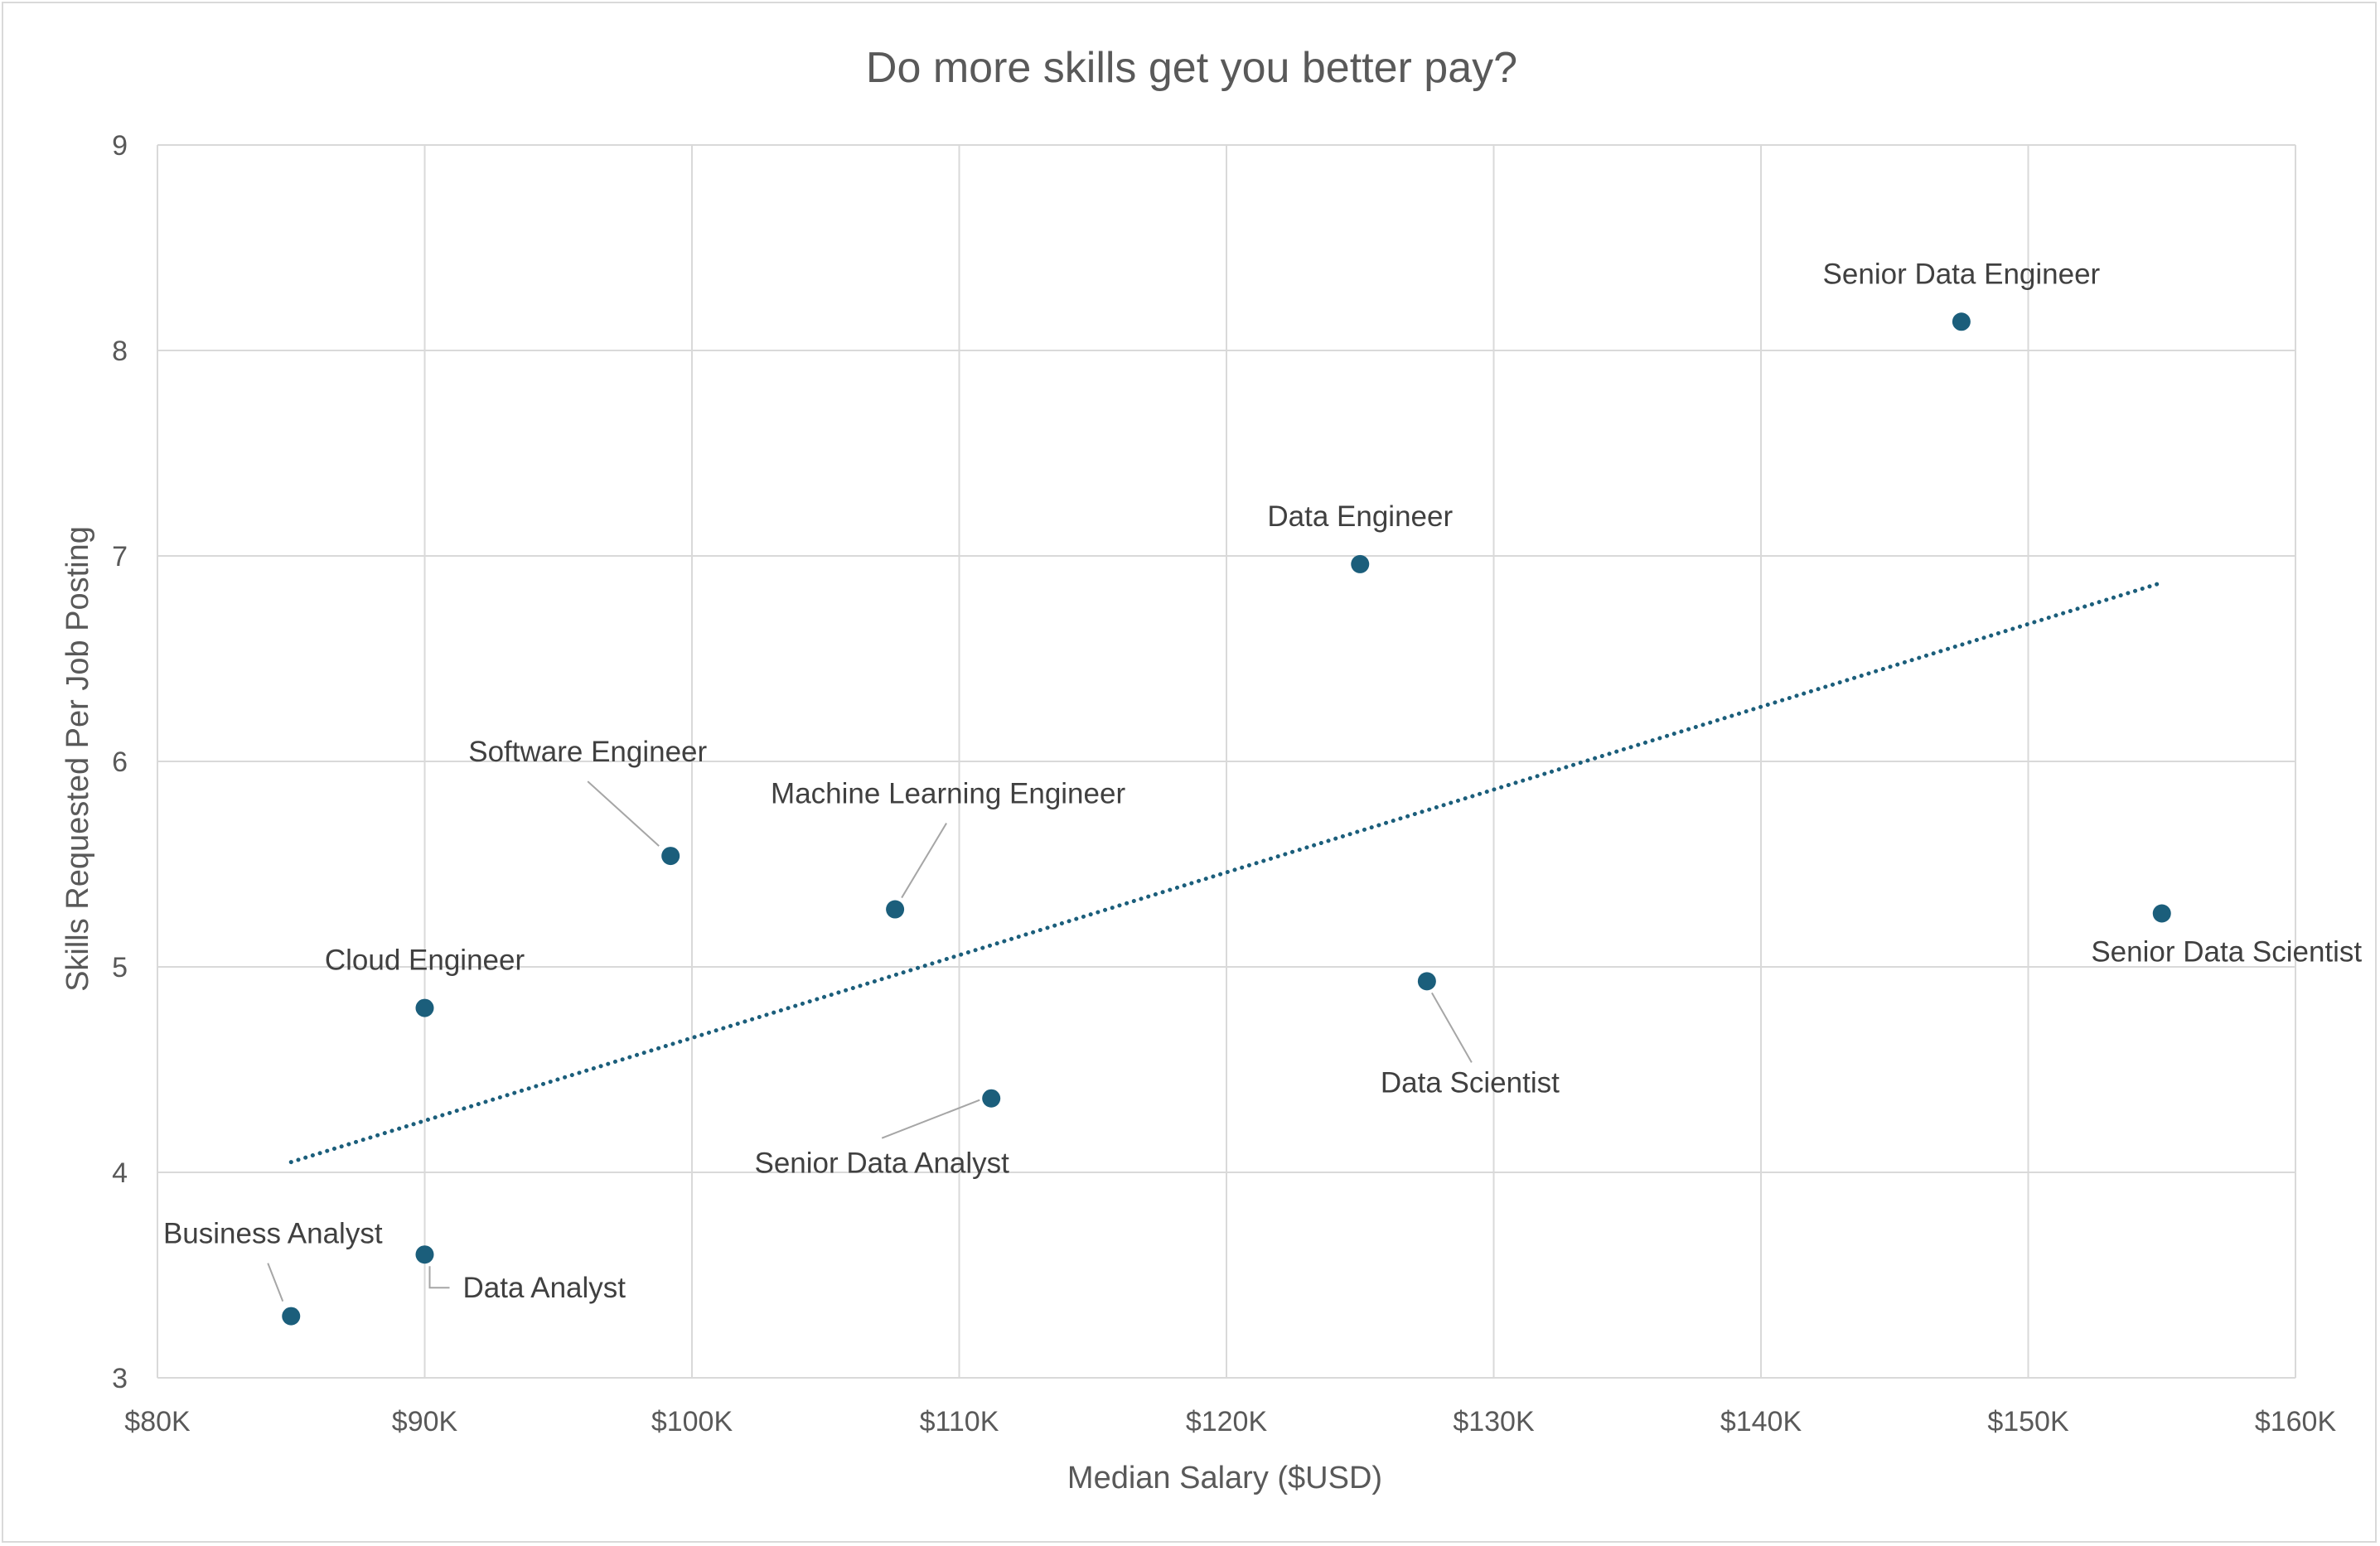 The image size is (2380, 1546). I want to click on x-tick-label: $160K, so click(2296, 1422).